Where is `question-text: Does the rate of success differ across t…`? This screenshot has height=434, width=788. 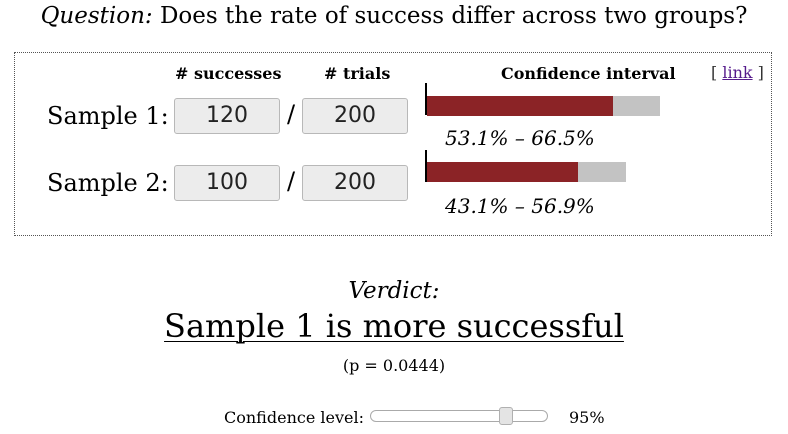
question-text: Does the rate of success differ across t… is located at coordinates (453, 16).